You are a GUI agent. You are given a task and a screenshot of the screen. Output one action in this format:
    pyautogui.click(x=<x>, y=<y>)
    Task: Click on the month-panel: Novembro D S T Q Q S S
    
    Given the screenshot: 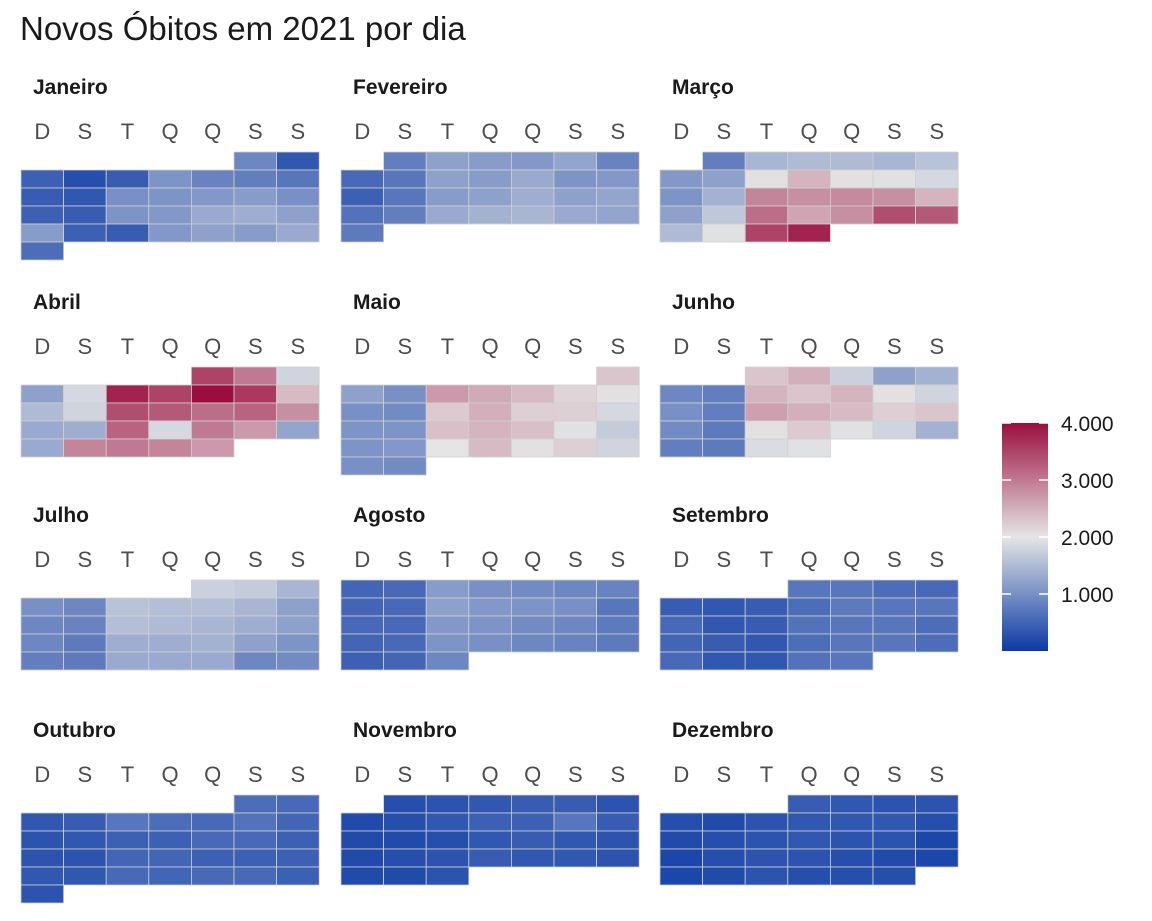 What is the action you would take?
    pyautogui.click(x=490, y=802)
    